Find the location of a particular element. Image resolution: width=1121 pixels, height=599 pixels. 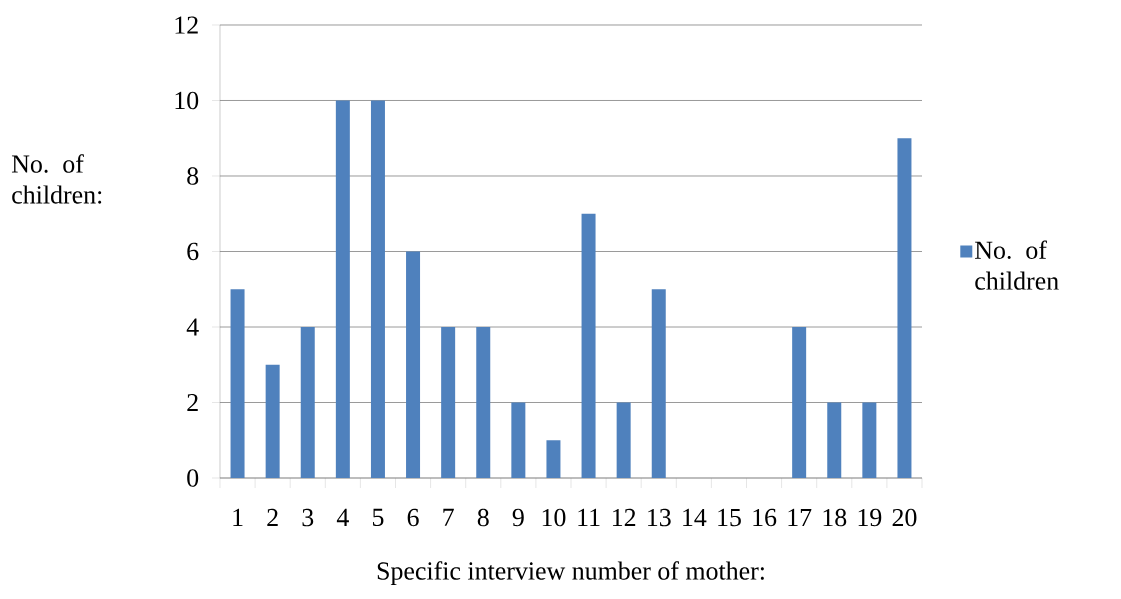

y-tick-label: 4 is located at coordinates (192, 327).